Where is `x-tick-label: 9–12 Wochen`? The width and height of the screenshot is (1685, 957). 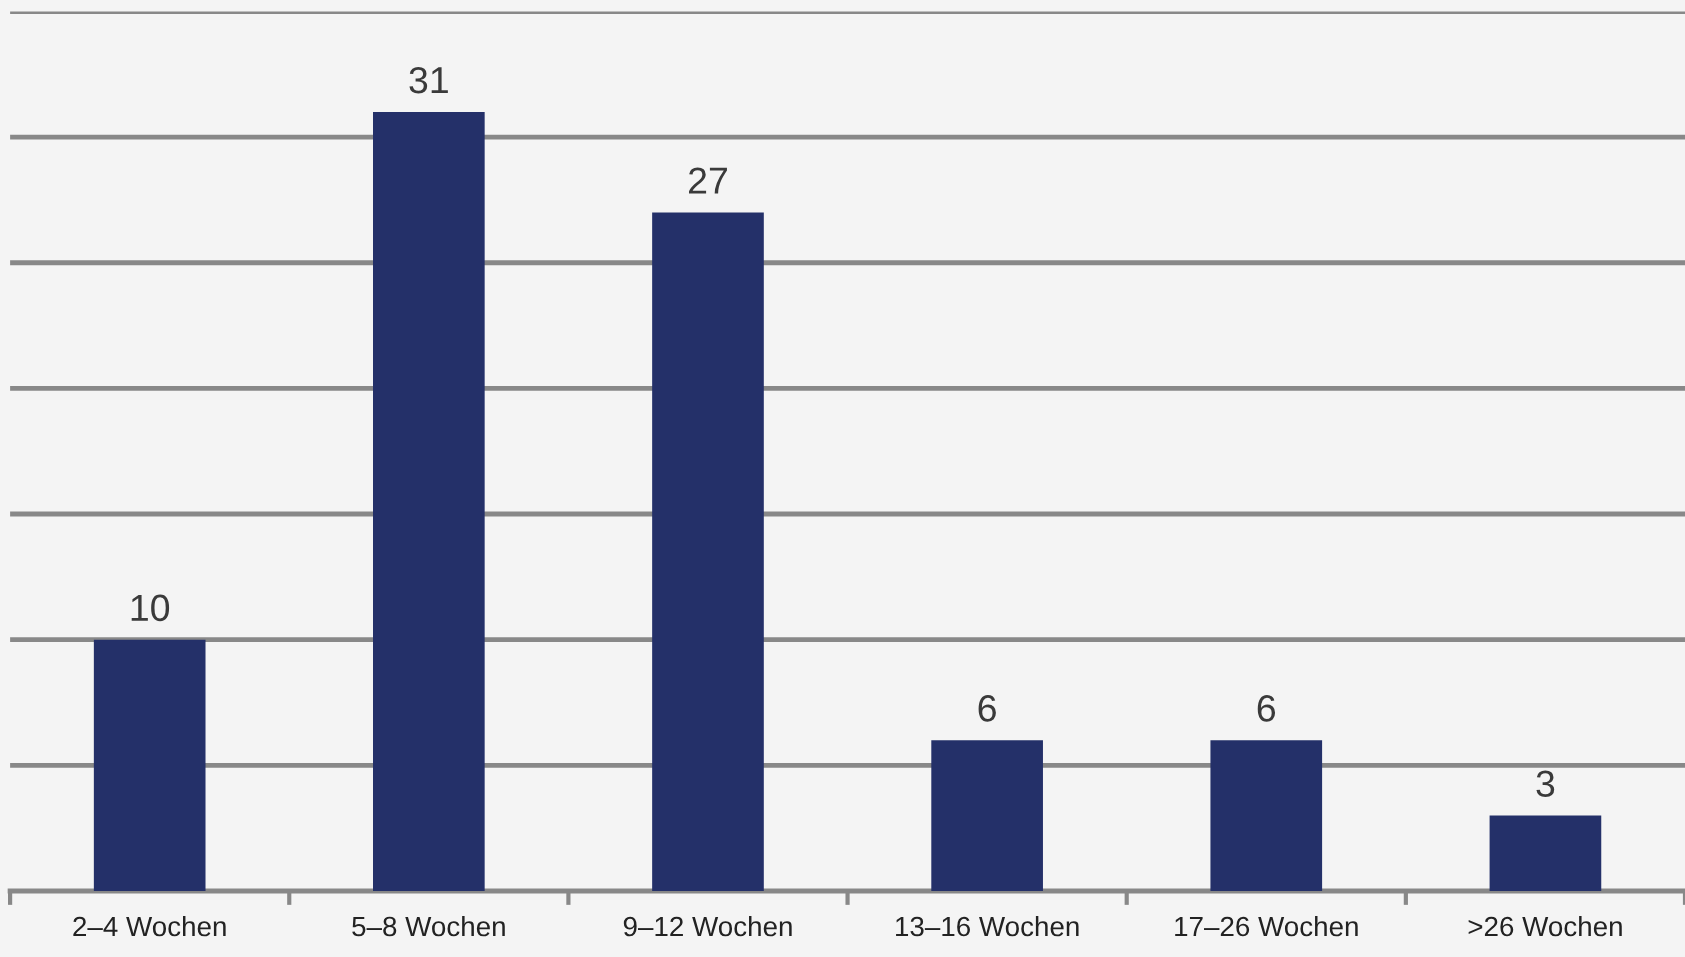
x-tick-label: 9–12 Wochen is located at coordinates (707, 926).